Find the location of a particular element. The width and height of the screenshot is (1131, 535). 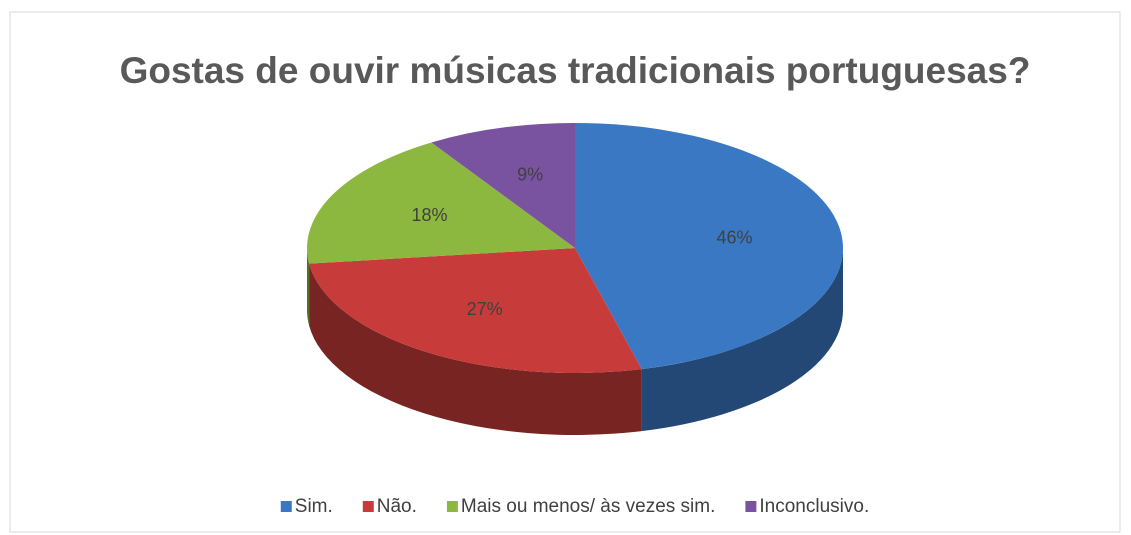

data-label: 9% is located at coordinates (530, 175).